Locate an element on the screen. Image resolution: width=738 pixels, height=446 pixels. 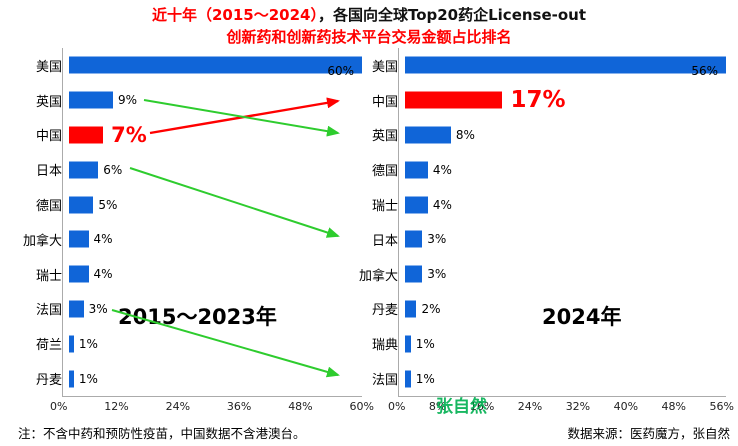
bar-track: 6% is located at coordinates (215, 169).